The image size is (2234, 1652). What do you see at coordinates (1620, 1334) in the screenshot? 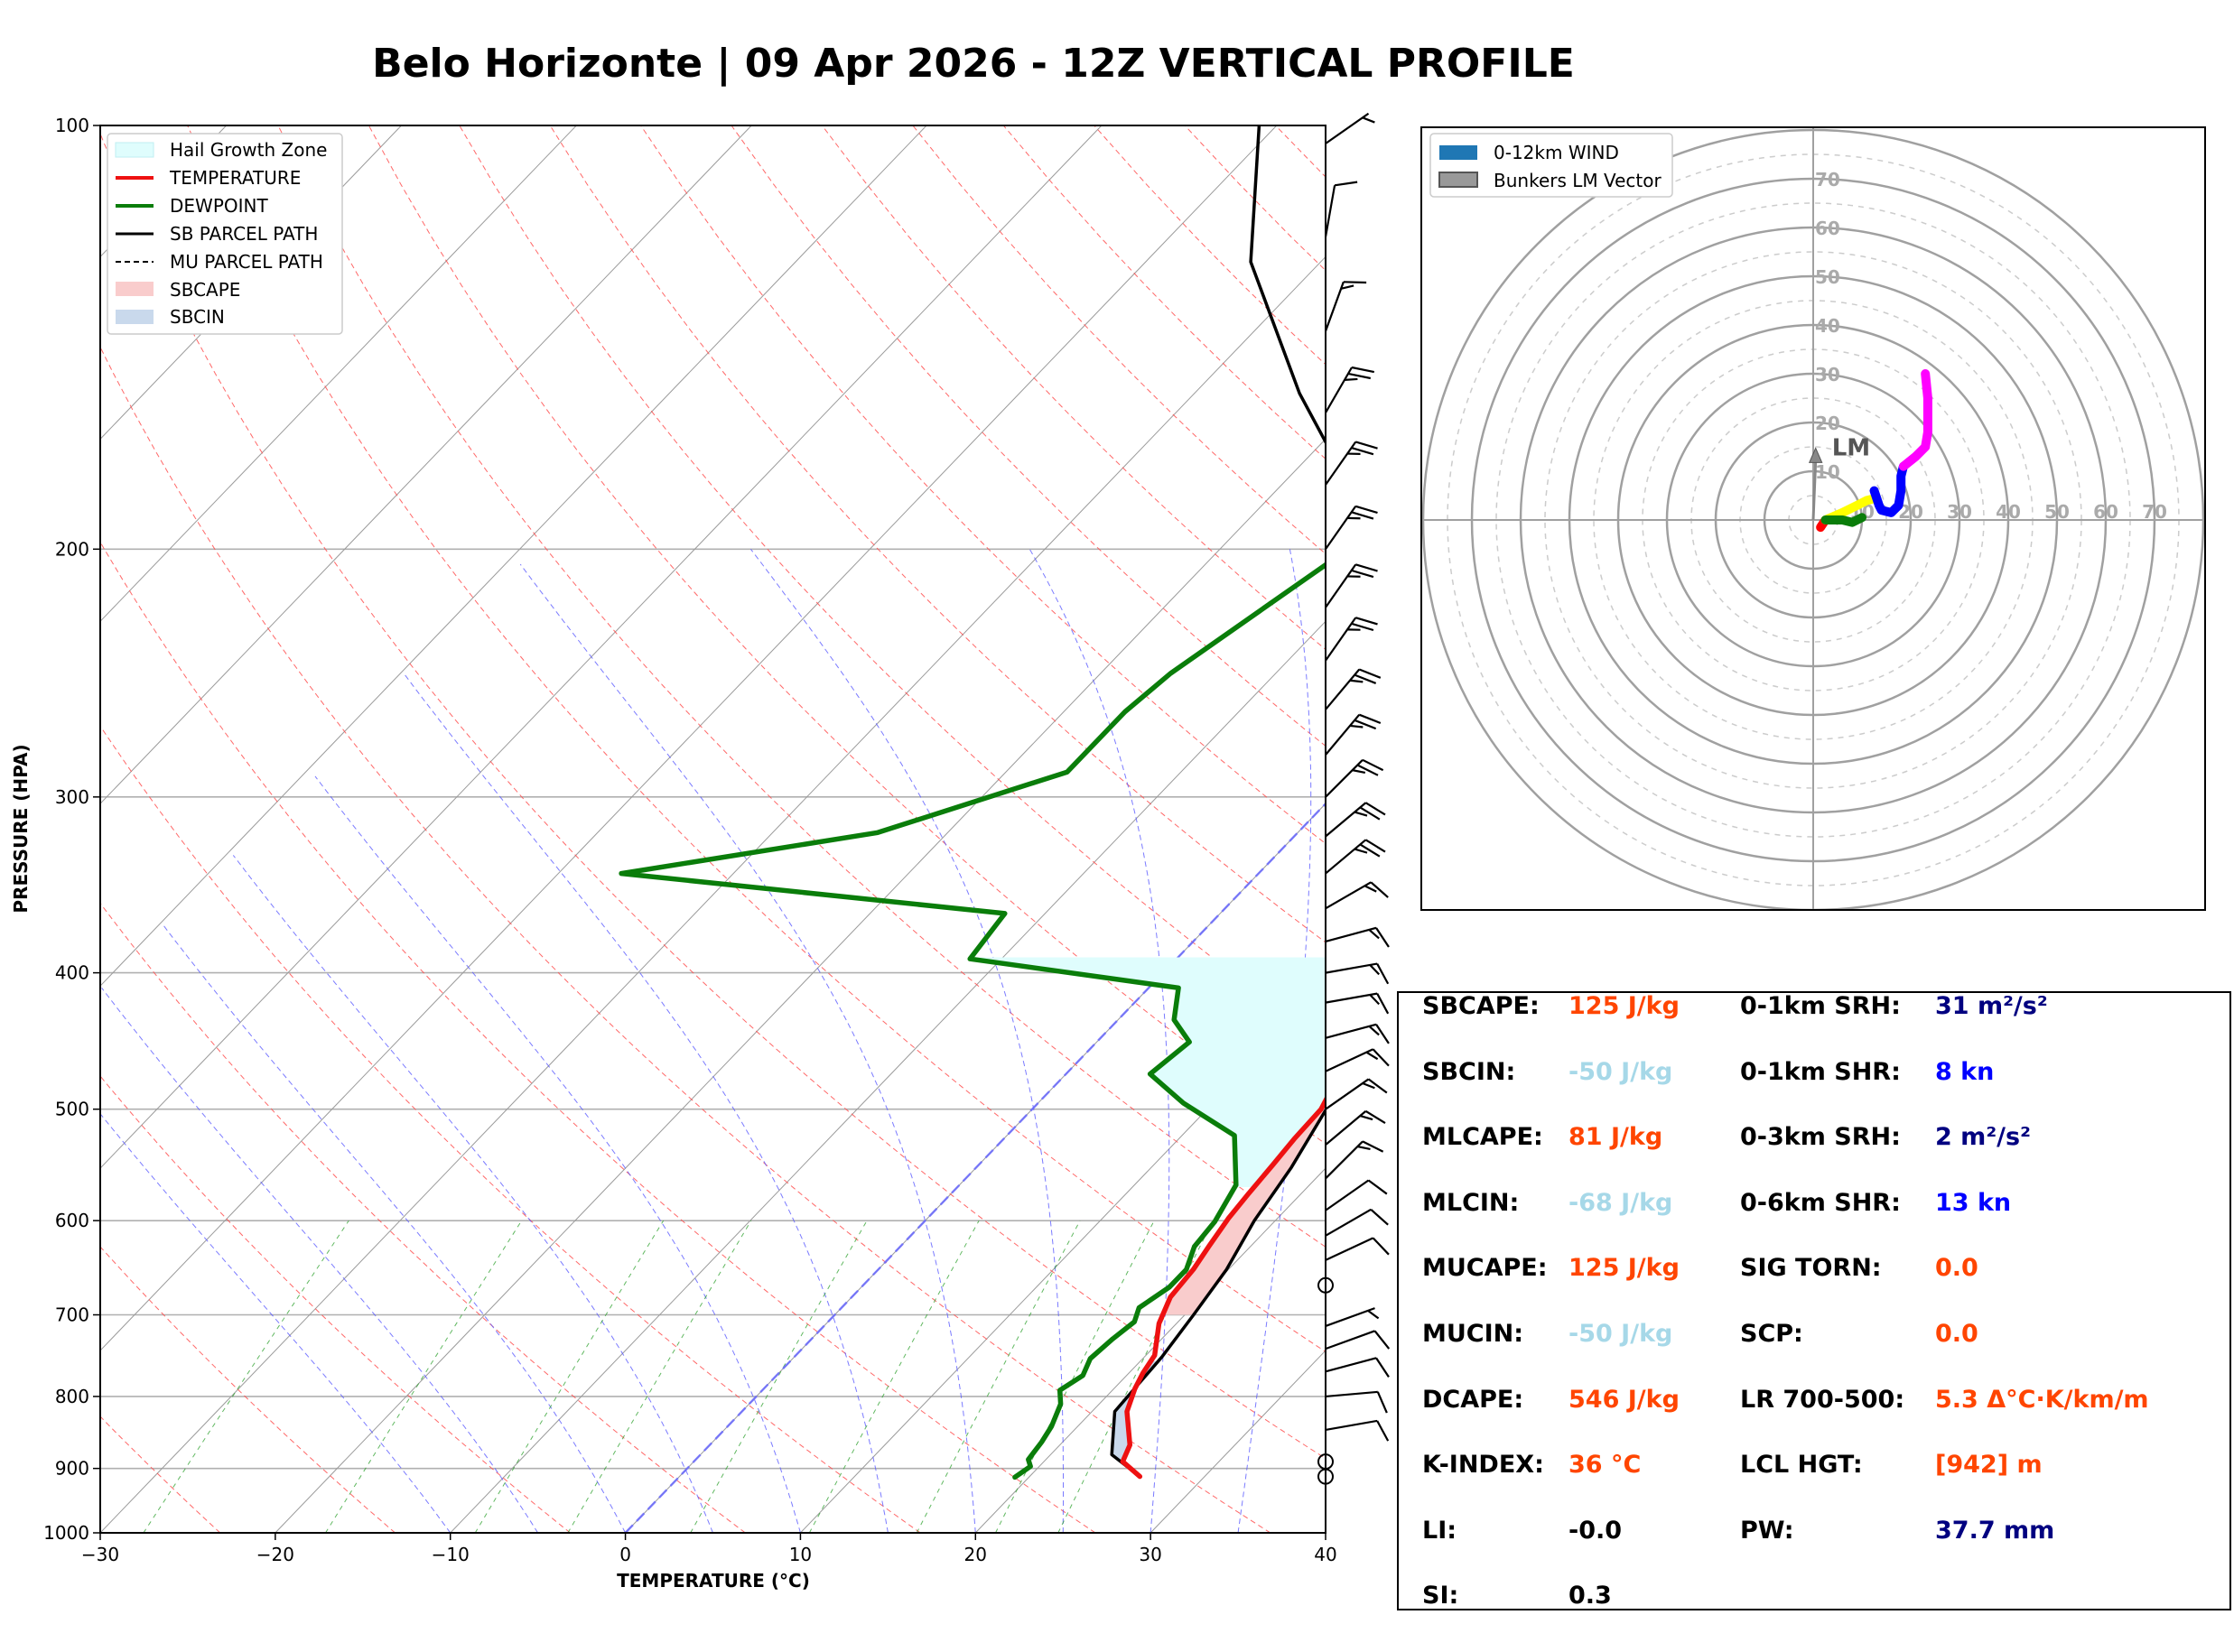
I see `index-value: -50 J/kg` at bounding box center [1620, 1334].